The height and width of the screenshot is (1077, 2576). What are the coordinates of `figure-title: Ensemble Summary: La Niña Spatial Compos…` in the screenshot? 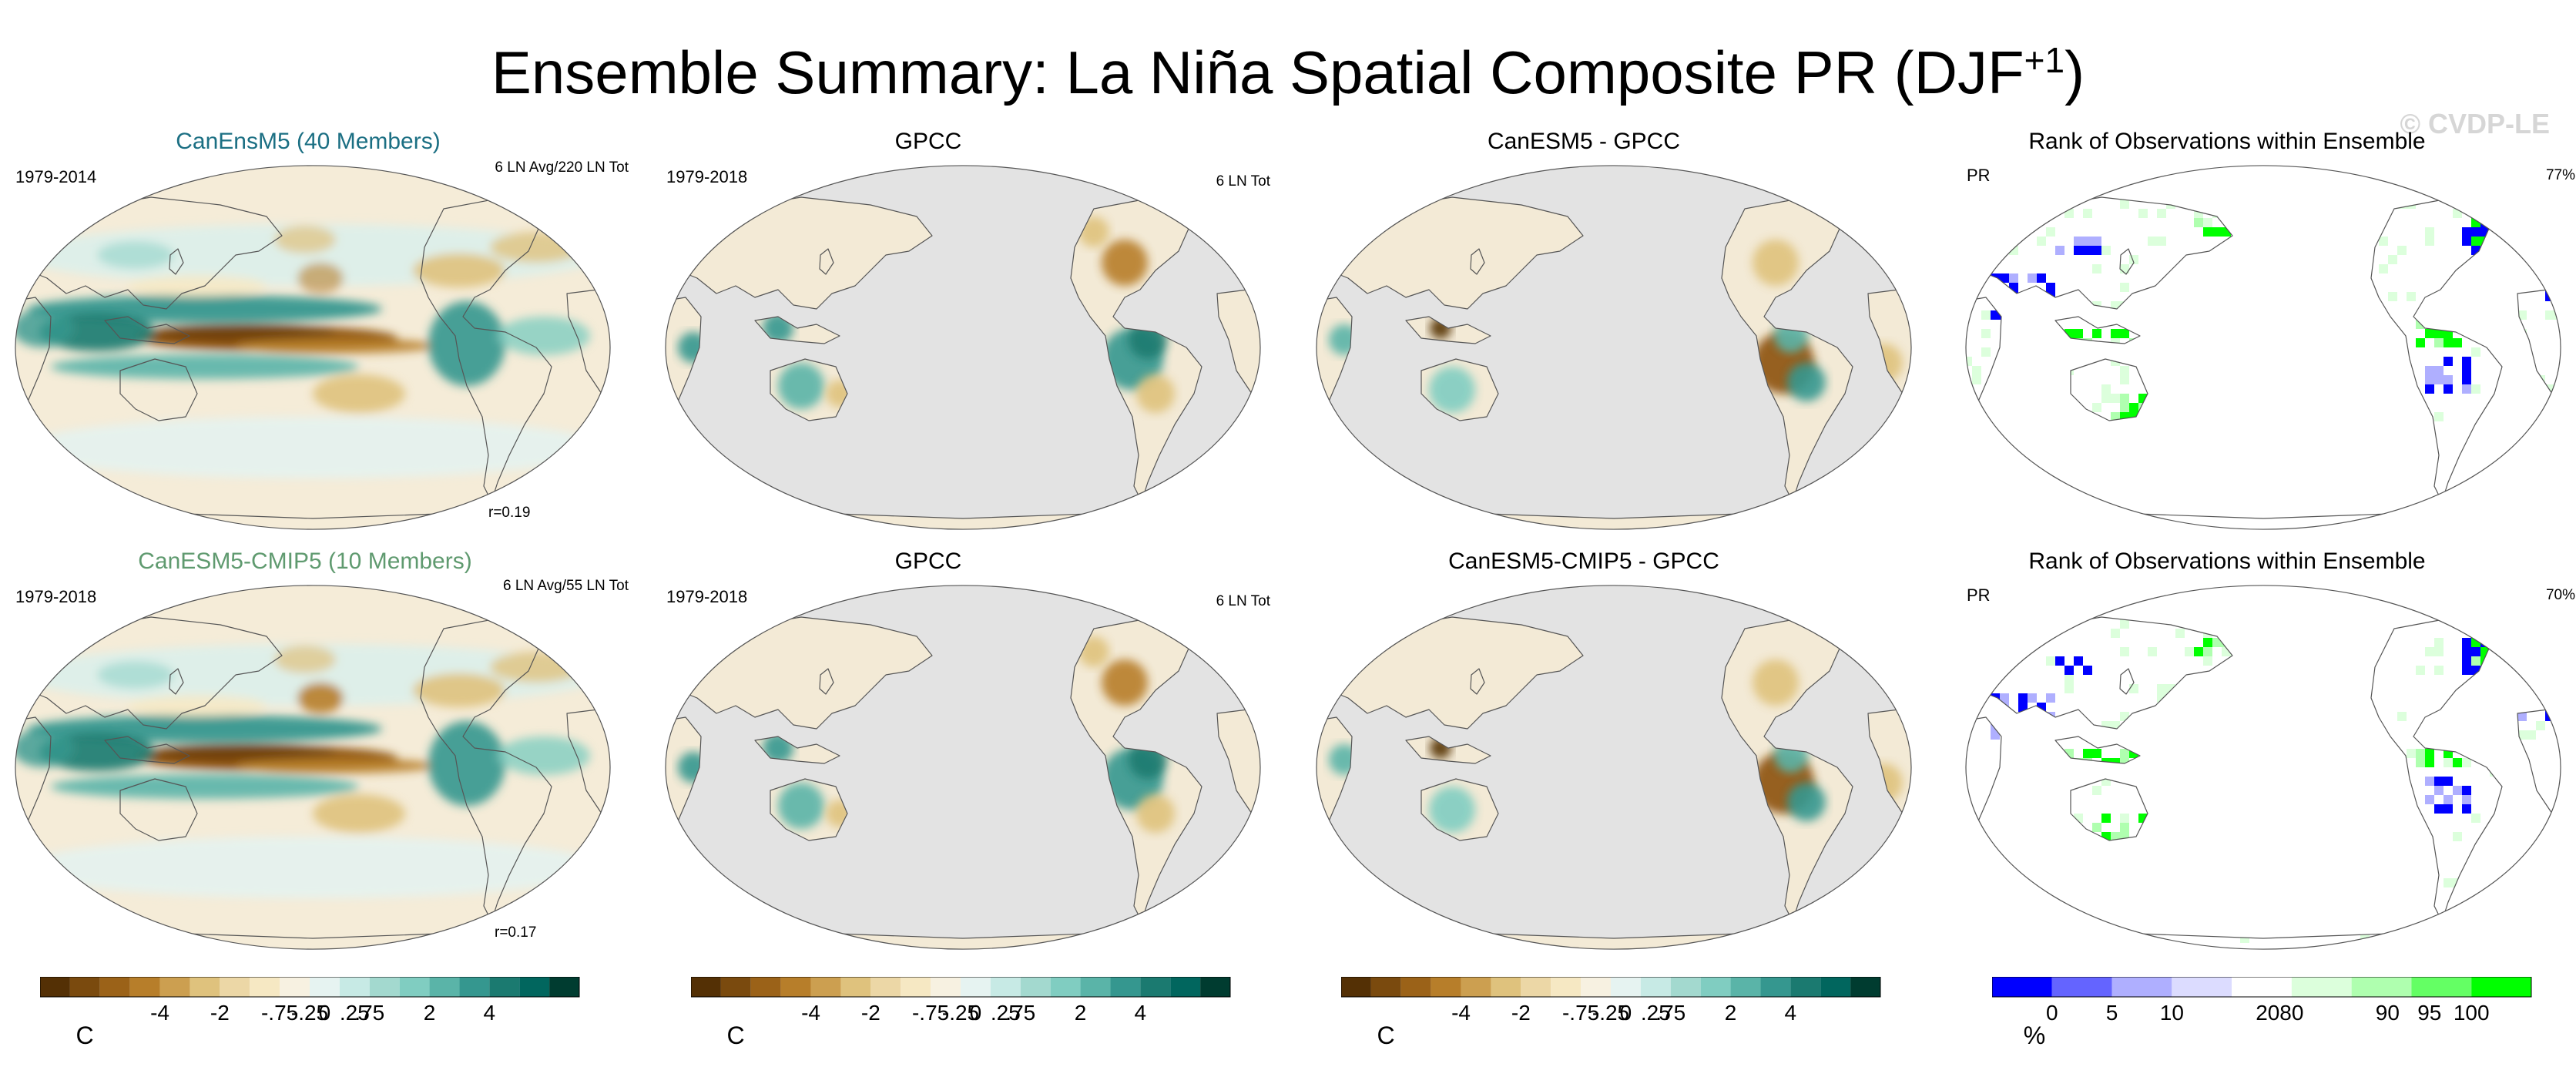 It's located at (1288, 72).